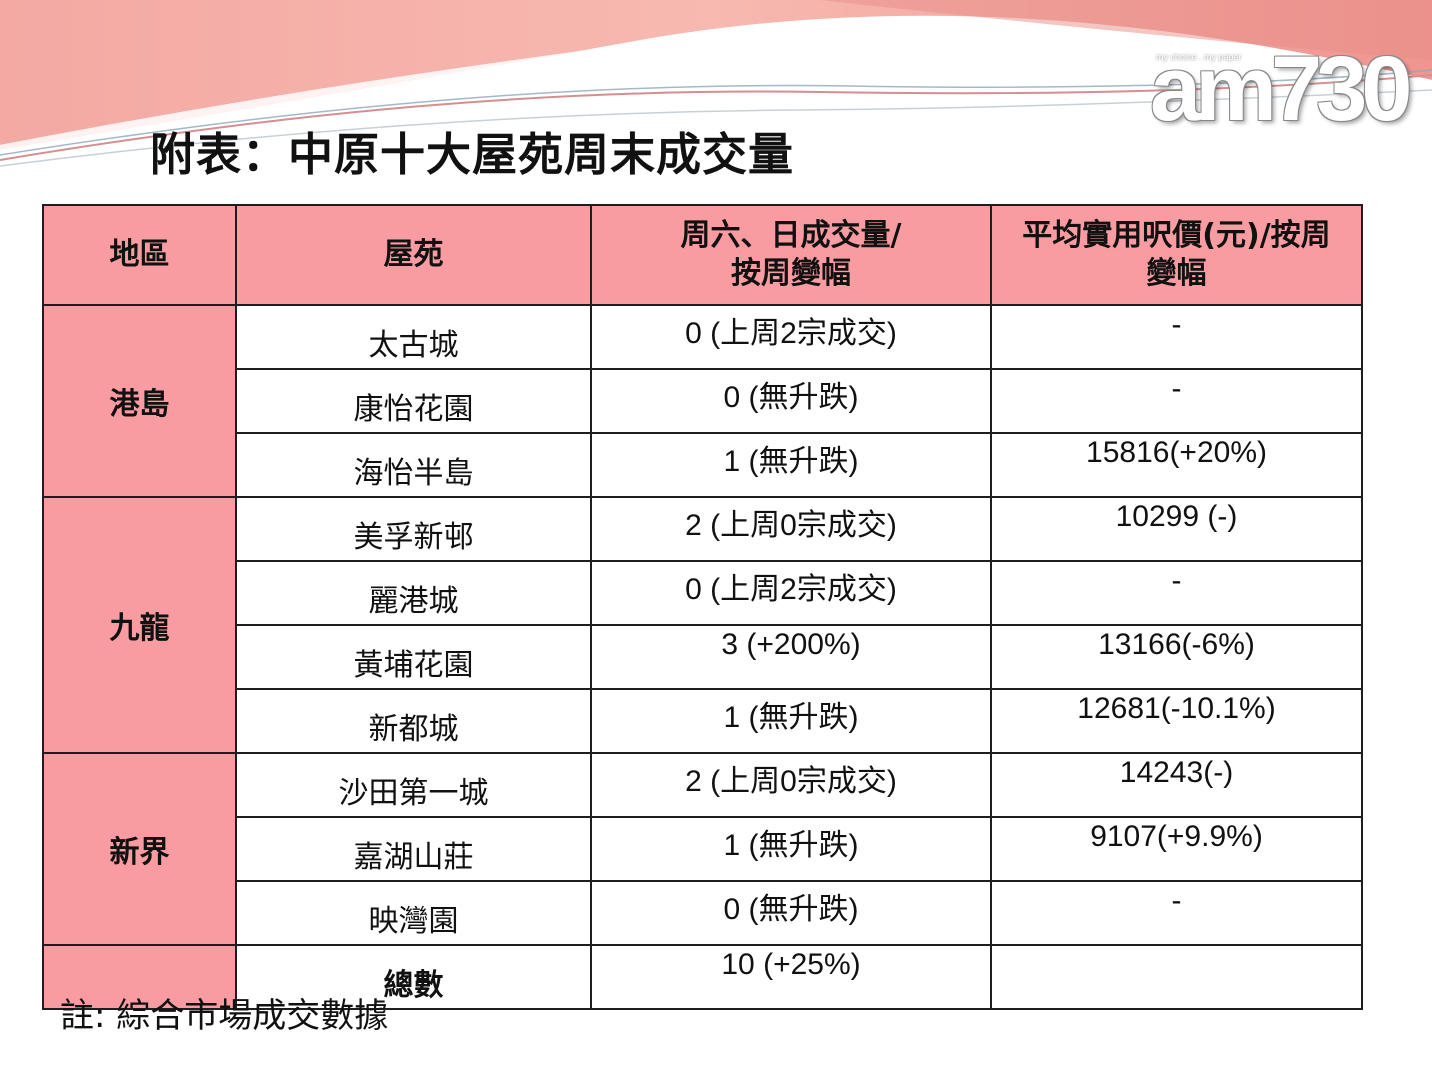 Image resolution: width=1432 pixels, height=1080 pixels. Describe the element at coordinates (413, 465) in the screenshot. I see `estate-name: 海怡半島` at that location.